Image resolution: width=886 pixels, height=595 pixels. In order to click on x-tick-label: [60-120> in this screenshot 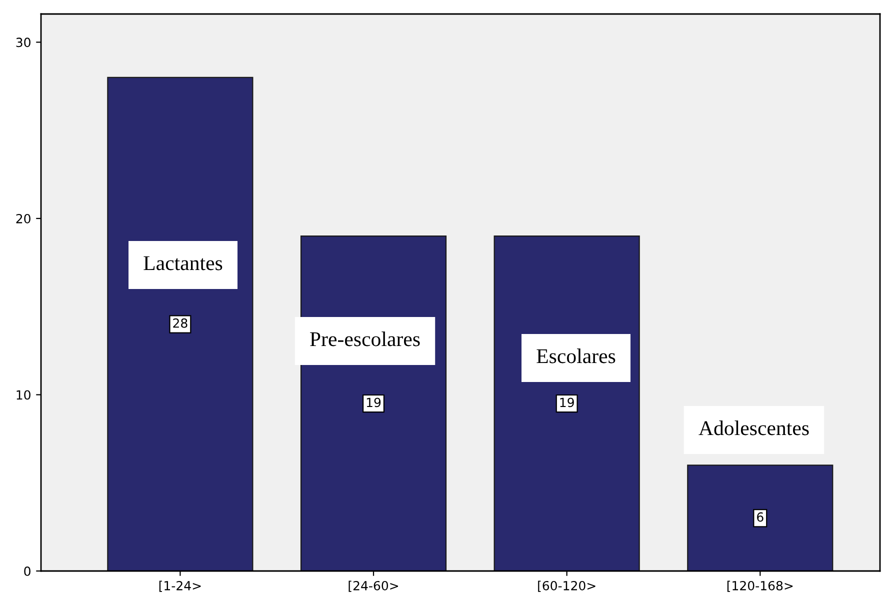, I will do `click(567, 586)`.